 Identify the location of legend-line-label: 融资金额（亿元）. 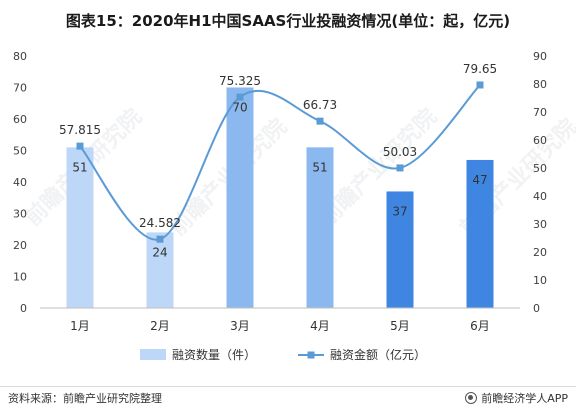
(378, 354).